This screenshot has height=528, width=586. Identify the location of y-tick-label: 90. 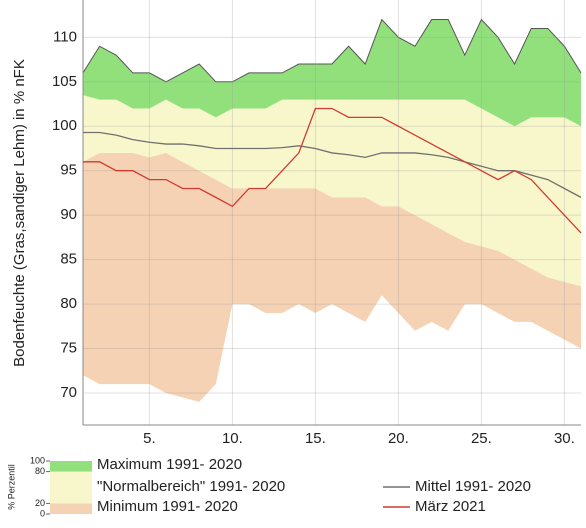
(68, 214).